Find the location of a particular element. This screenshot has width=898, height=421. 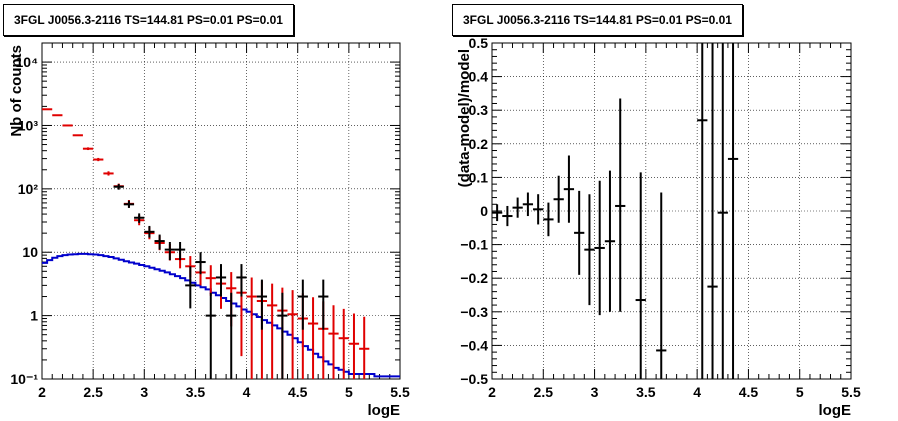

left-x-tick-label: 3 is located at coordinates (144, 392).